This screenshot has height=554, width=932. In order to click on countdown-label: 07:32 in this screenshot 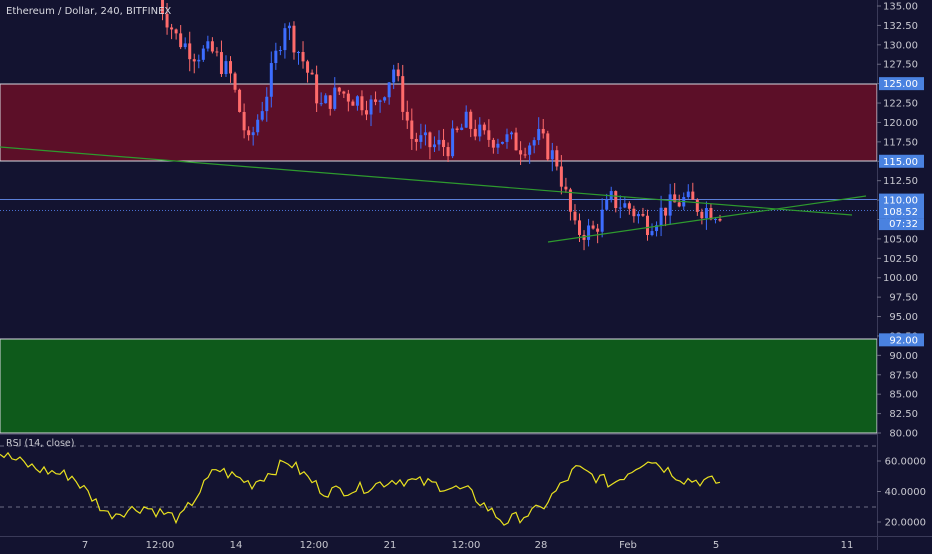, I will do `click(903, 224)`.